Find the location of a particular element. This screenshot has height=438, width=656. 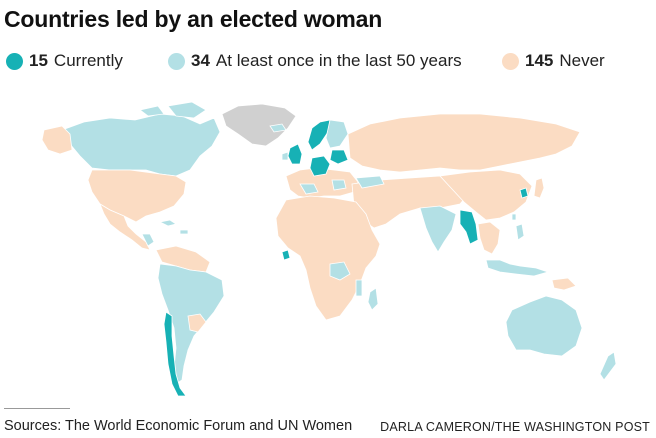

region-africa is located at coordinates (328, 258).